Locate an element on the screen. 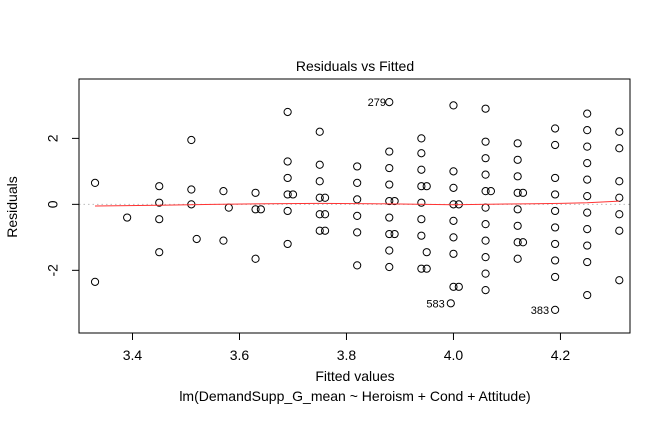 The image size is (672, 437). y-tick-label: -2 is located at coordinates (53, 270).